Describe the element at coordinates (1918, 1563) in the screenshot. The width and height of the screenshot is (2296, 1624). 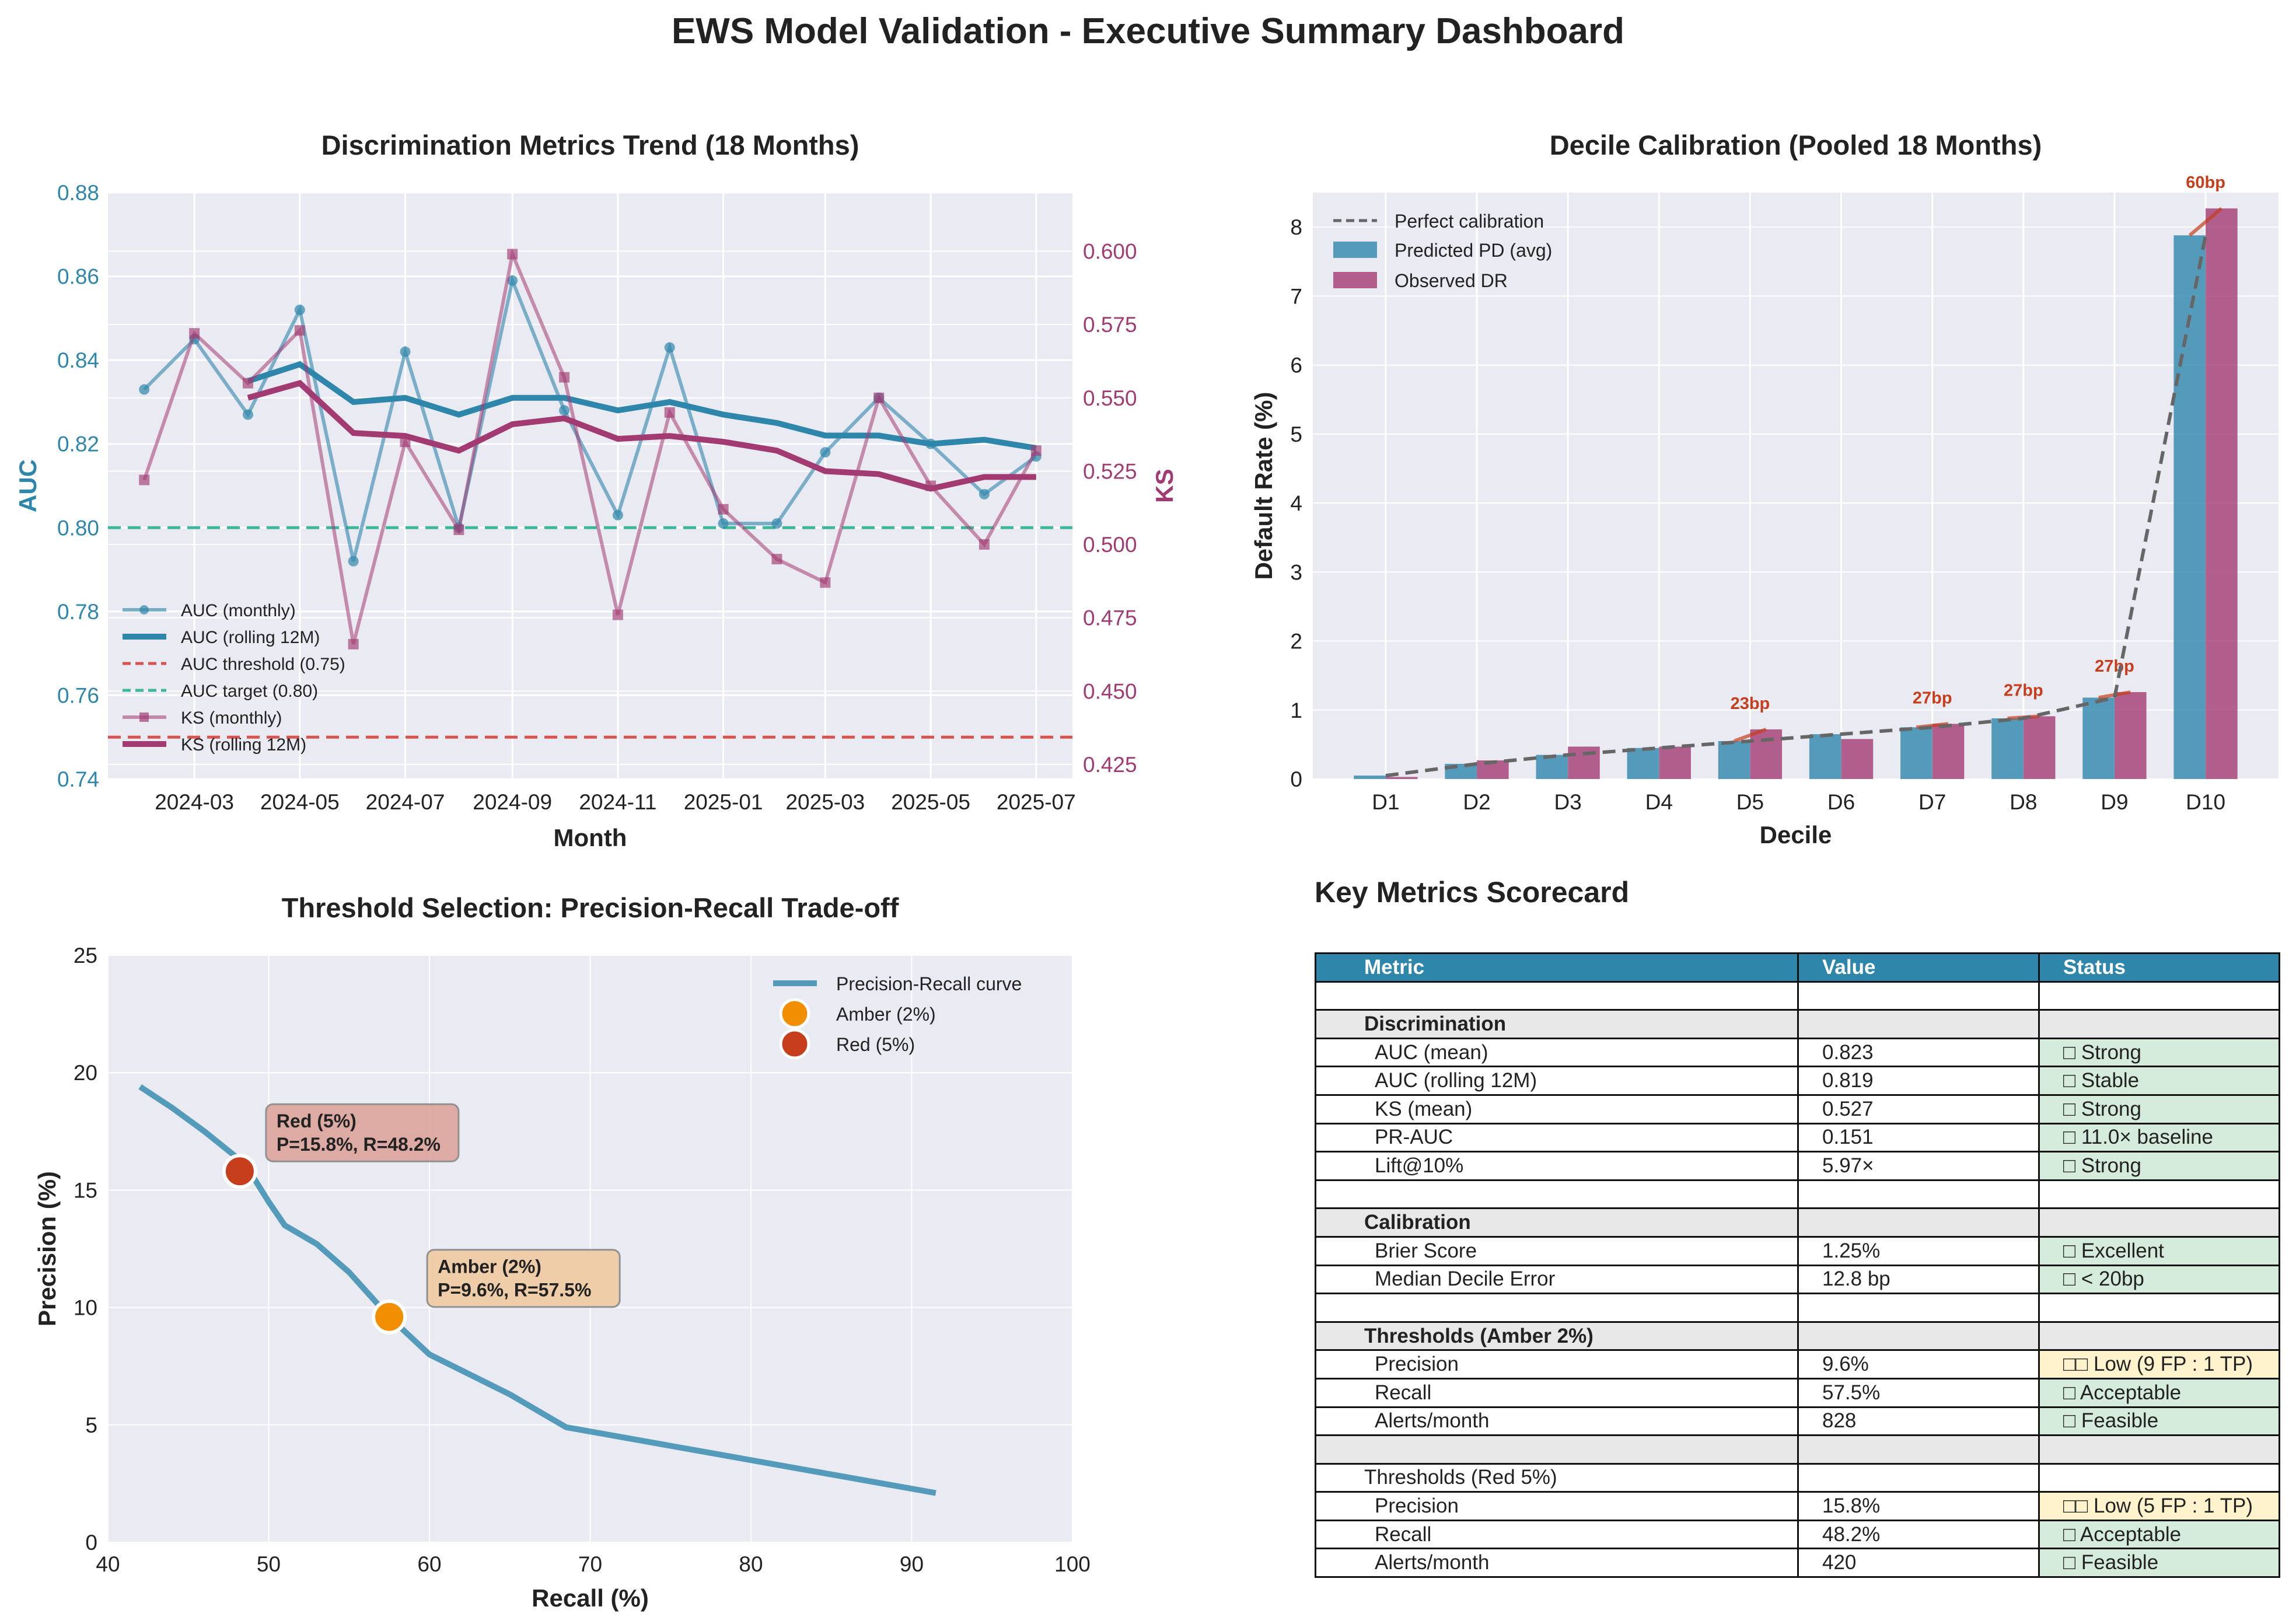
I see `scorecard-cell-value: 420` at that location.